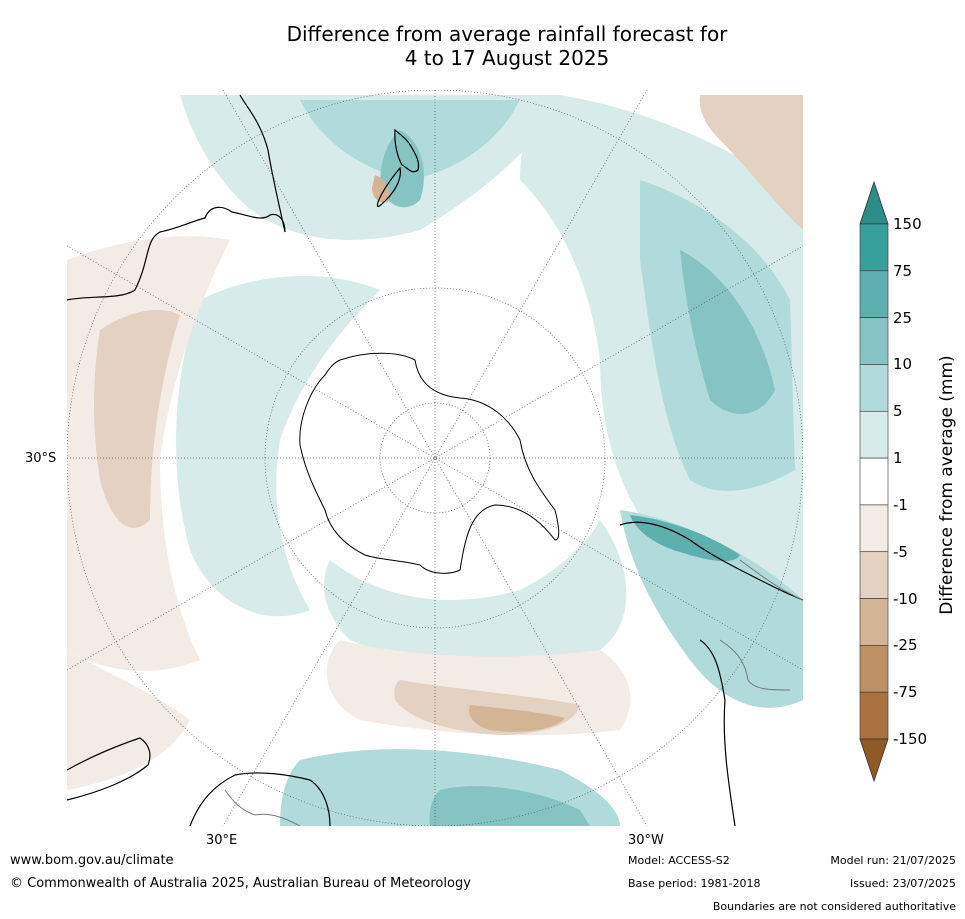 The width and height of the screenshot is (965, 919). What do you see at coordinates (898, 411) in the screenshot?
I see `colorbar-tick-label: 5` at bounding box center [898, 411].